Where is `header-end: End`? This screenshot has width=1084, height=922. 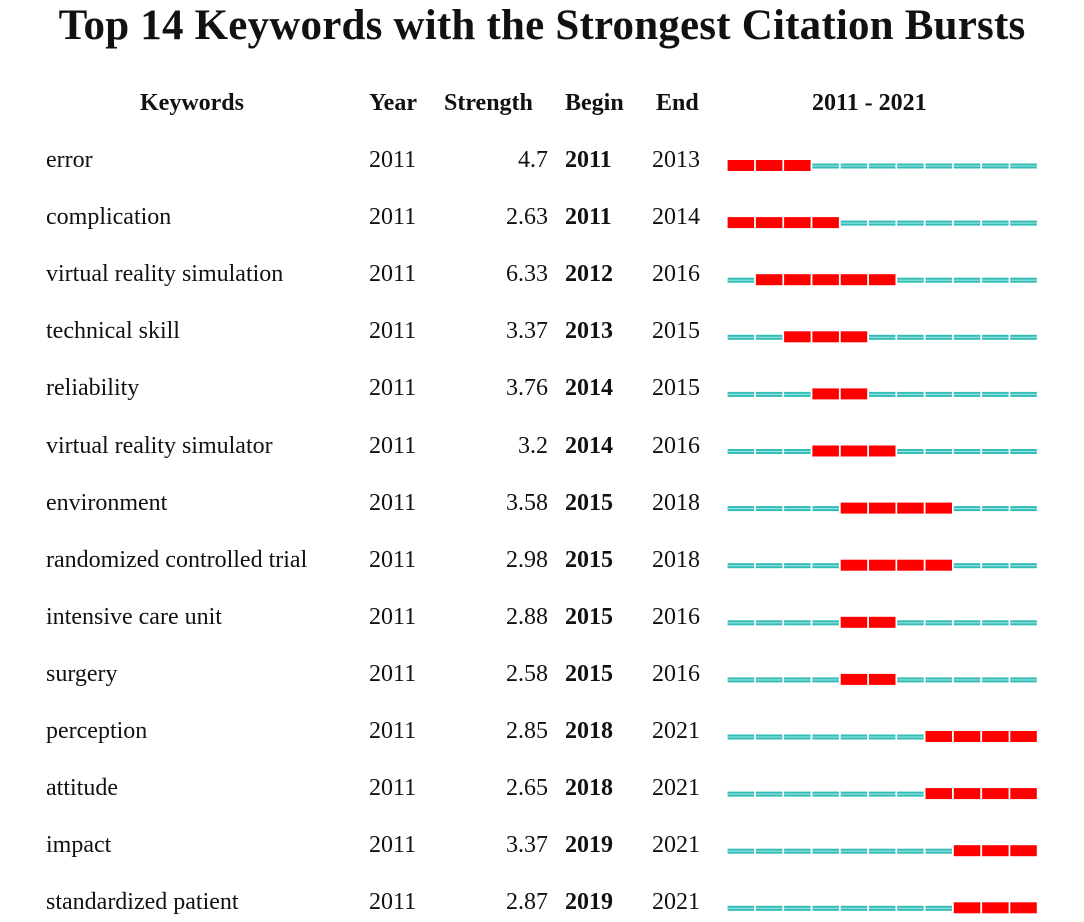 header-end: End is located at coordinates (677, 103).